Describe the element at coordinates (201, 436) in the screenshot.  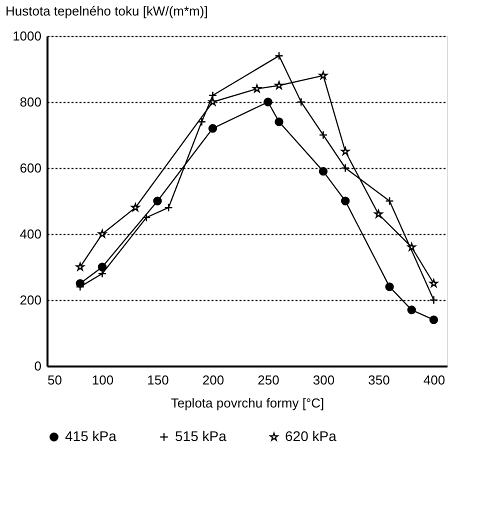
I see `legend-label: 515 kPa` at that location.